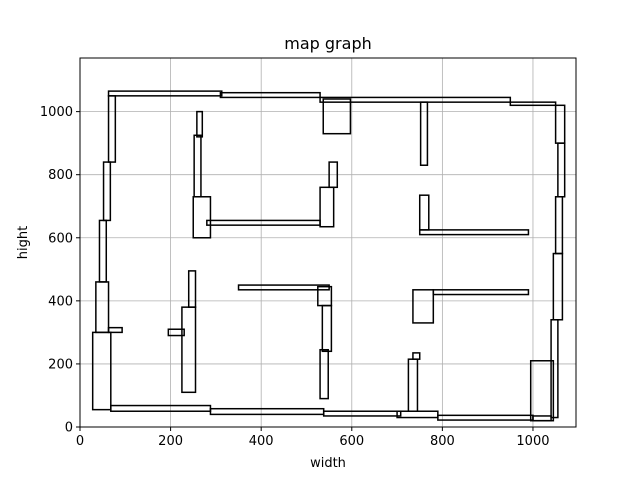 The height and width of the screenshot is (485, 640). Describe the element at coordinates (60, 364) in the screenshot. I see `y-tick-label: 200` at that location.